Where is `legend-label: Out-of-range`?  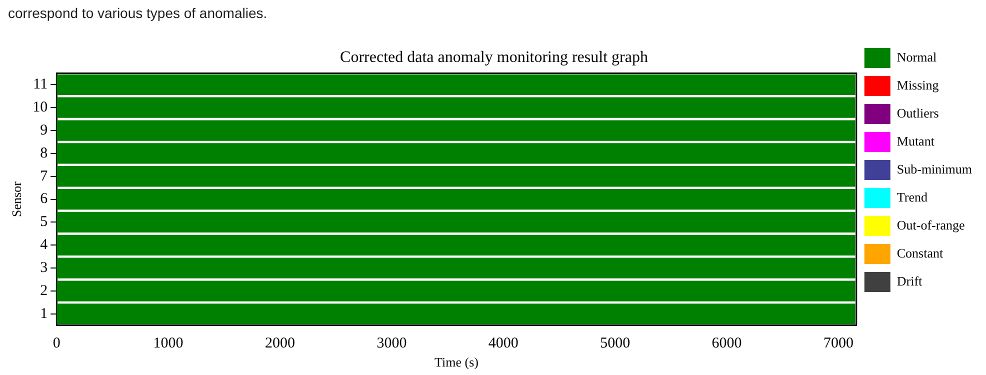 legend-label: Out-of-range is located at coordinates (930, 224).